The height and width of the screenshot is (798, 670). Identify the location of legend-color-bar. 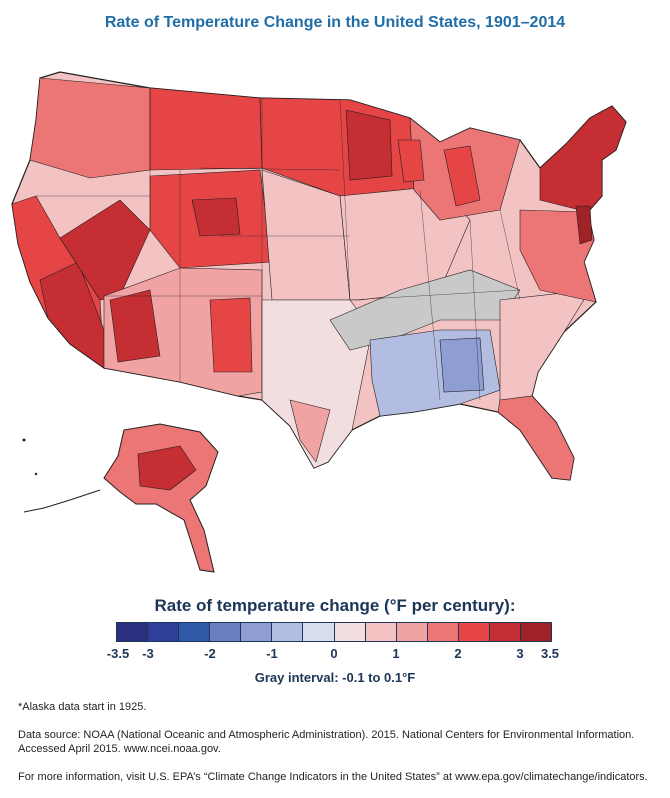
(334, 632).